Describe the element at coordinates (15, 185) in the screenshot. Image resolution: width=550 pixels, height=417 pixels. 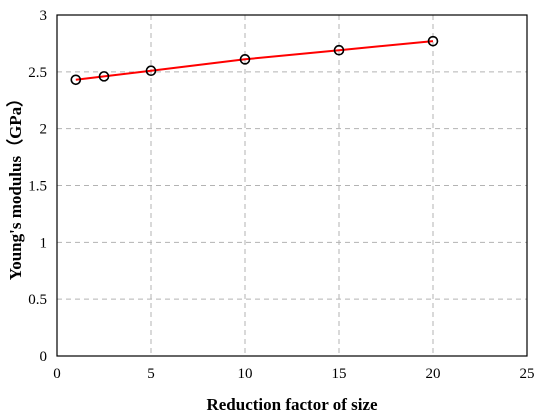
I see `y-axis-title: Young's modulus（GPa）` at that location.